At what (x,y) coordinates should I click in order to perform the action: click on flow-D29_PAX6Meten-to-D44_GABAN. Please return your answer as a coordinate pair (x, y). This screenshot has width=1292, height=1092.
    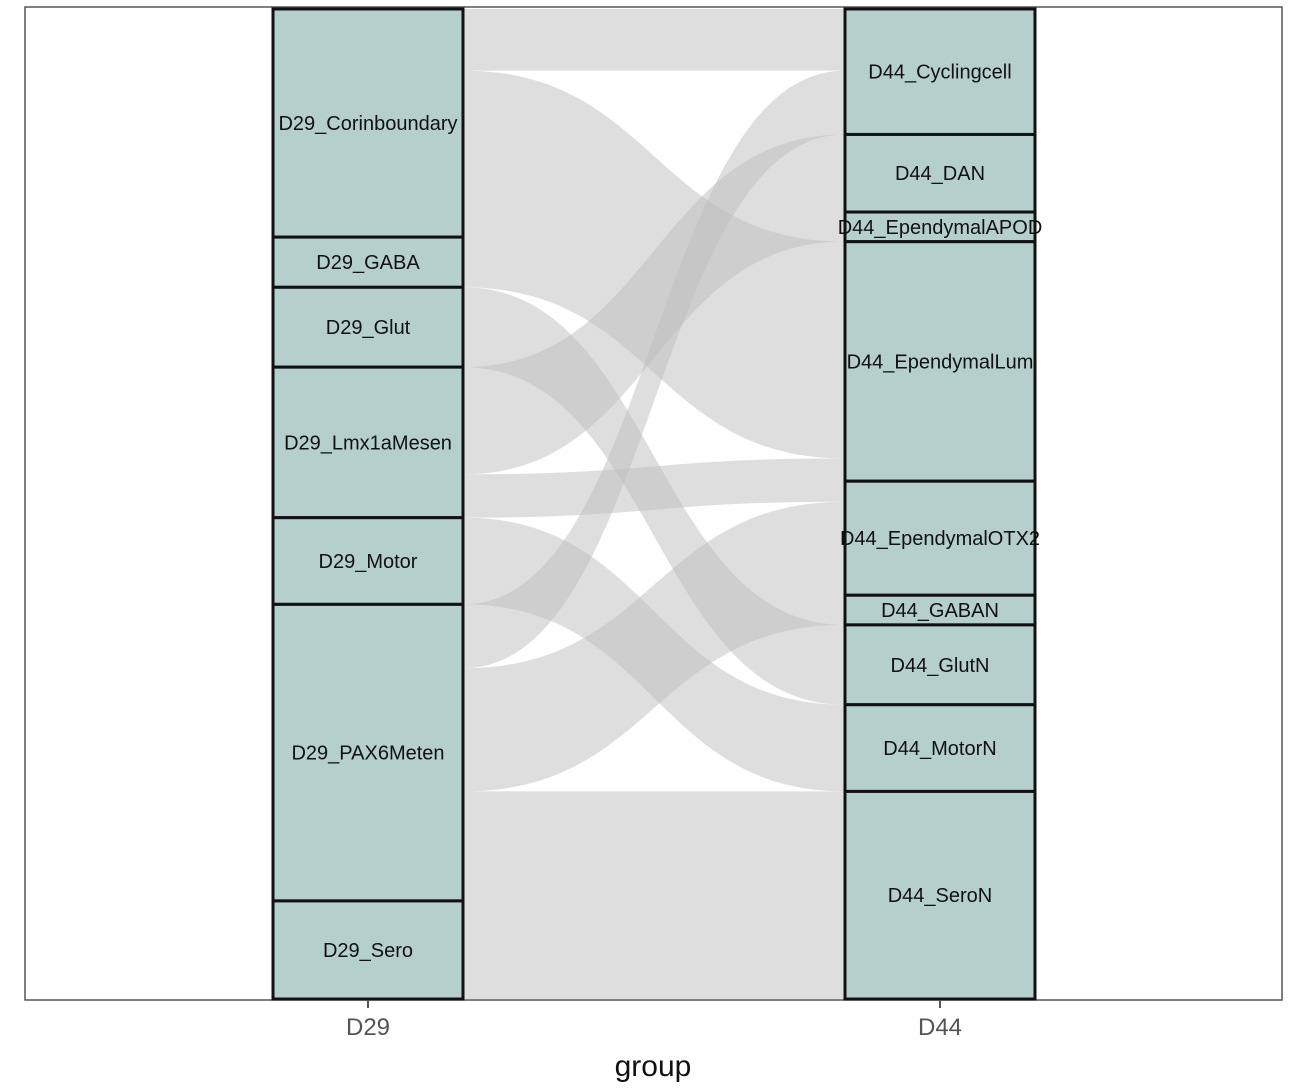
    Looking at the image, I should click on (654, 693).